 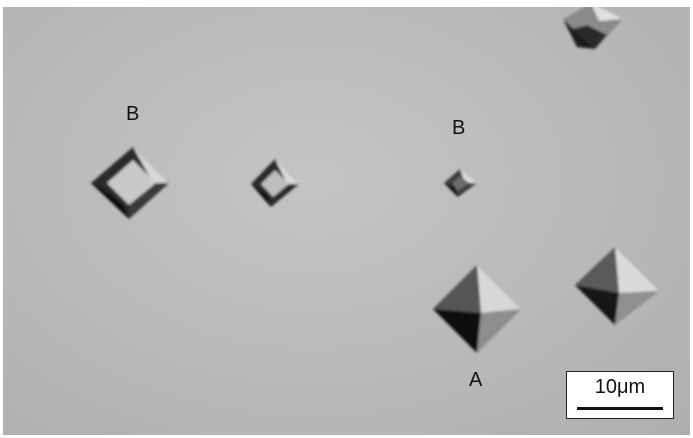 I want to click on scale-bar-line, so click(x=620, y=408).